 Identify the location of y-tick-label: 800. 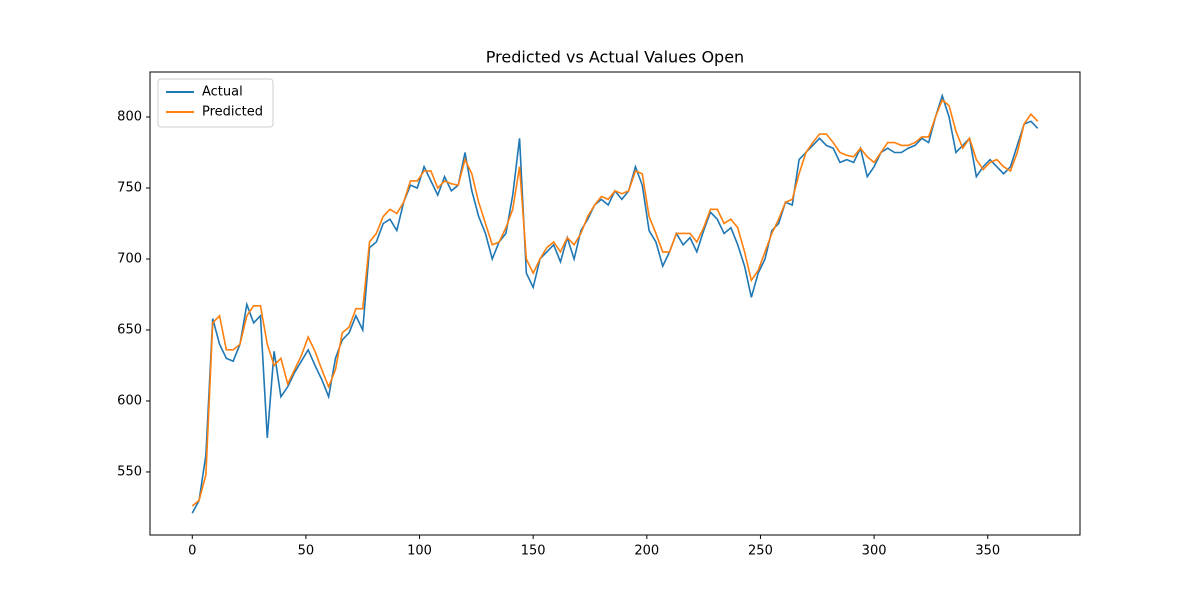
(129, 117).